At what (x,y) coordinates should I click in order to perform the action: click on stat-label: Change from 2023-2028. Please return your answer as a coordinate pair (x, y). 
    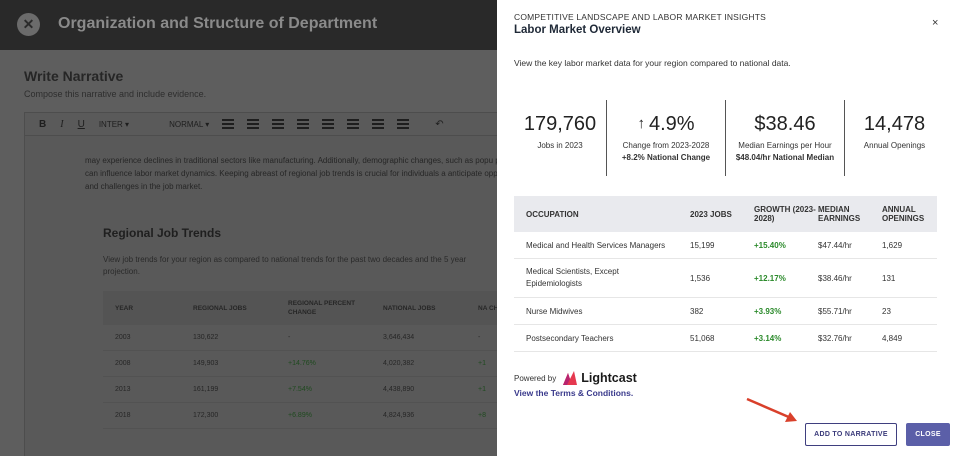
    Looking at the image, I should click on (666, 145).